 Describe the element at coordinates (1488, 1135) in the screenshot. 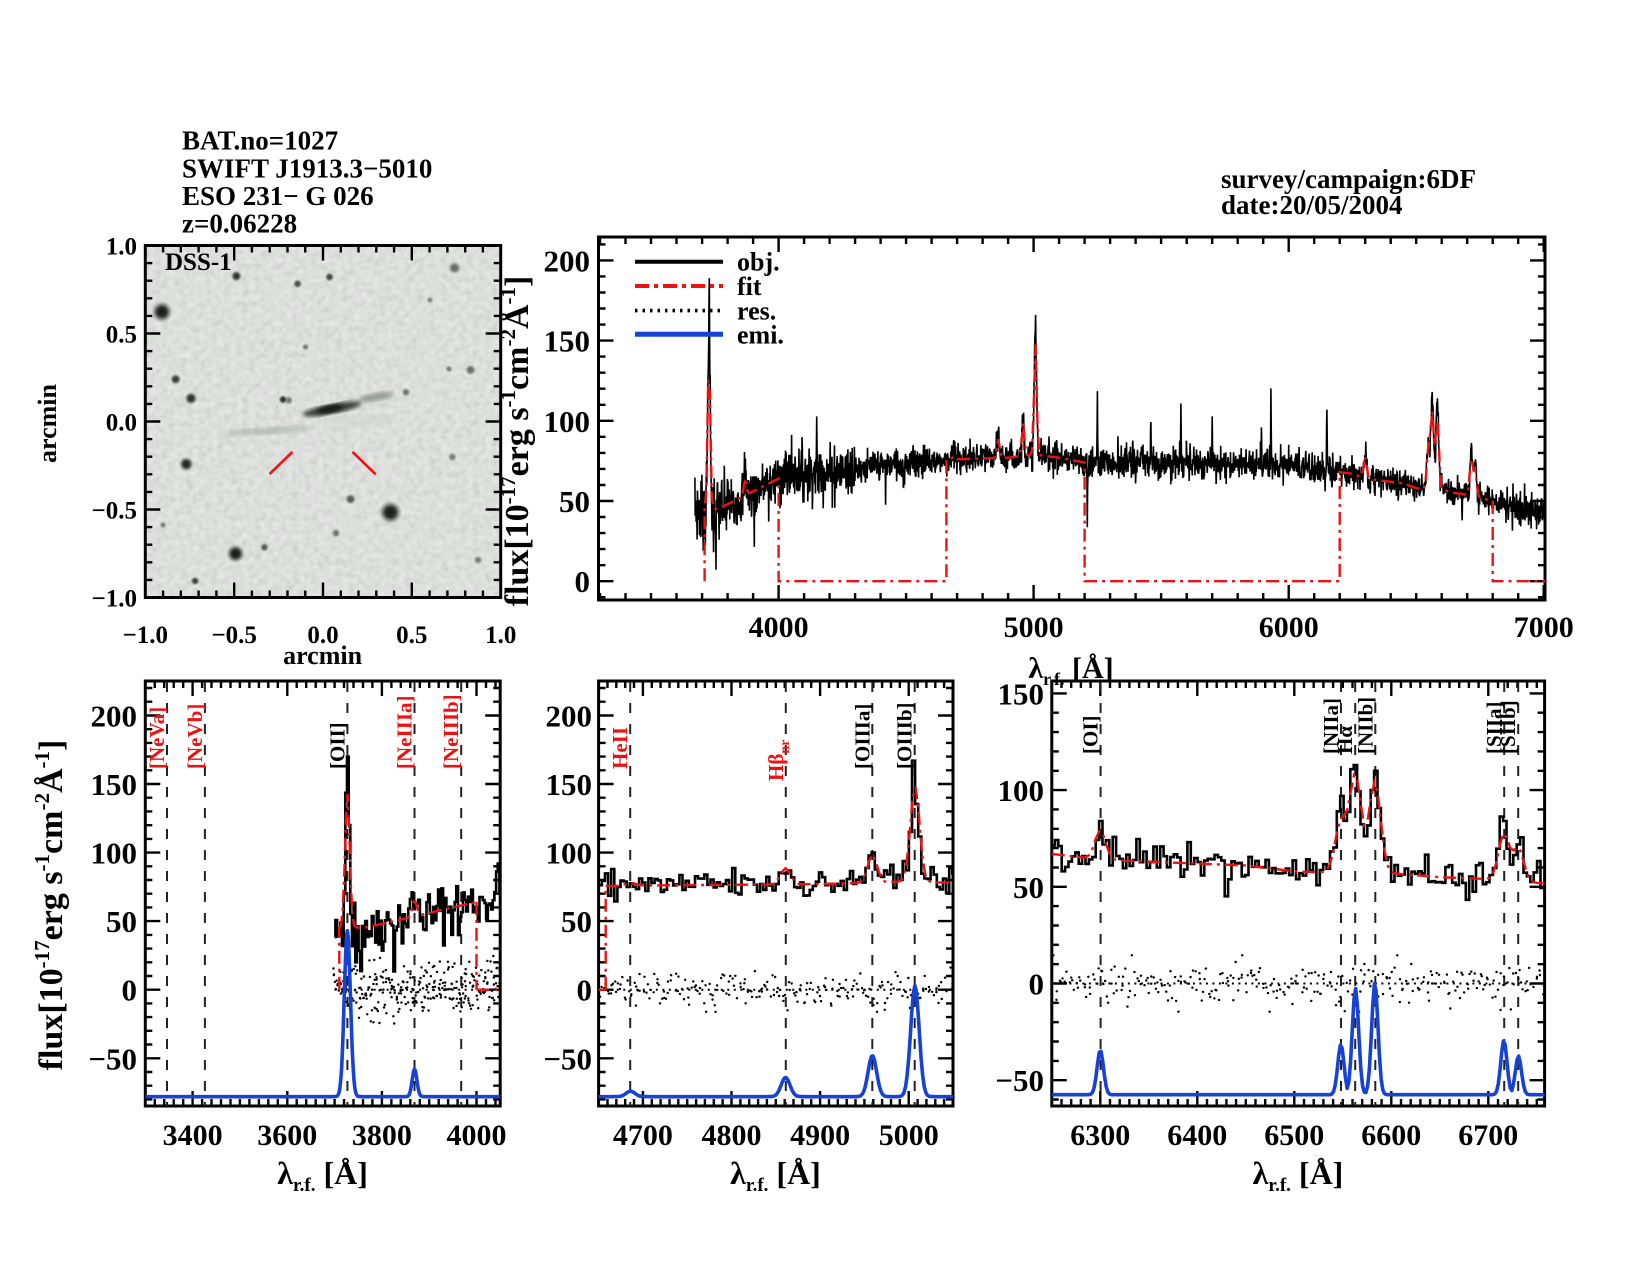

I see `svg-text: 6700` at that location.